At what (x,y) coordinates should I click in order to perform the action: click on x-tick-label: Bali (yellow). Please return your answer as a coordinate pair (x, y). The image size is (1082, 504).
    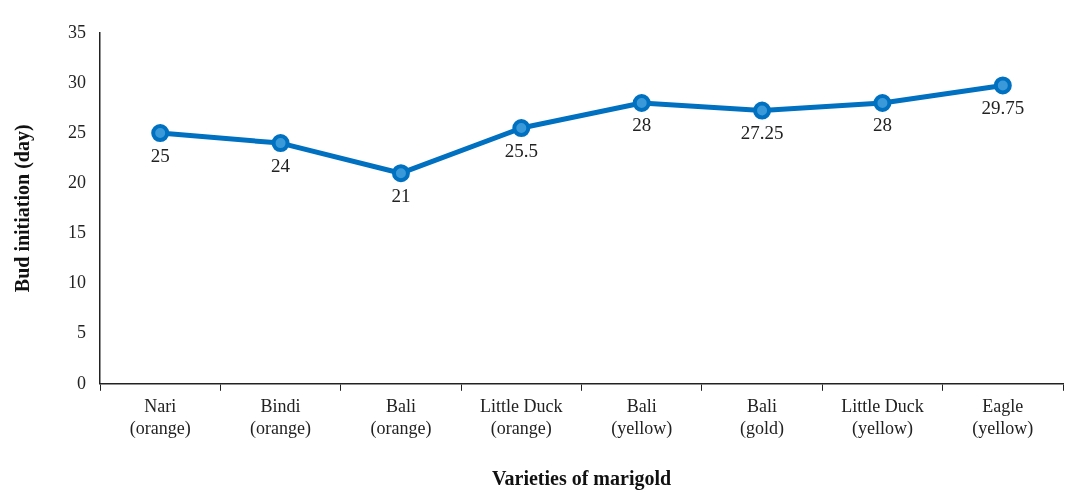
    Looking at the image, I should click on (642, 417).